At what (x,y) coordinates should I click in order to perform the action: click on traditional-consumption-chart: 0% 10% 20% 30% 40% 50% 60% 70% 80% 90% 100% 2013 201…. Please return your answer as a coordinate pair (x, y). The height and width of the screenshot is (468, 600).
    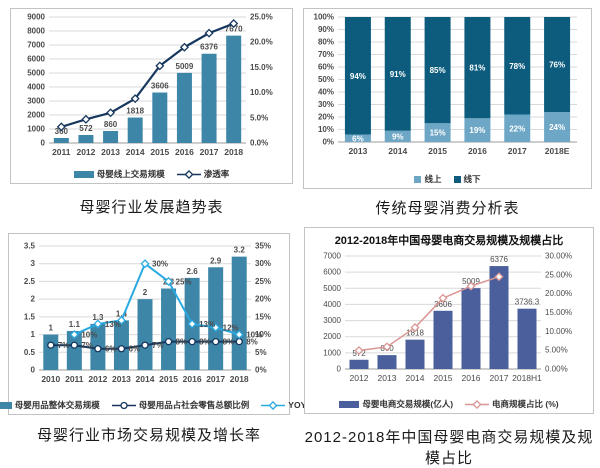
    Looking at the image, I should click on (445, 84).